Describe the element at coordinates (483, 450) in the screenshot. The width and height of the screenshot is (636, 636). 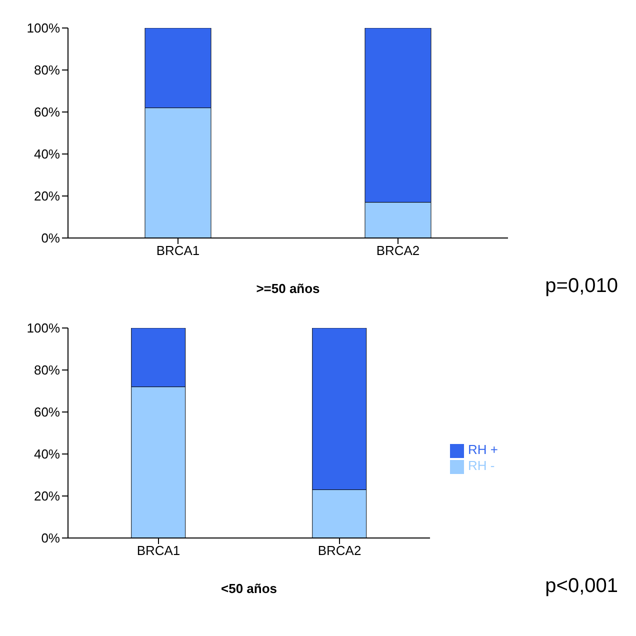
I see `legend-label: RH +` at that location.